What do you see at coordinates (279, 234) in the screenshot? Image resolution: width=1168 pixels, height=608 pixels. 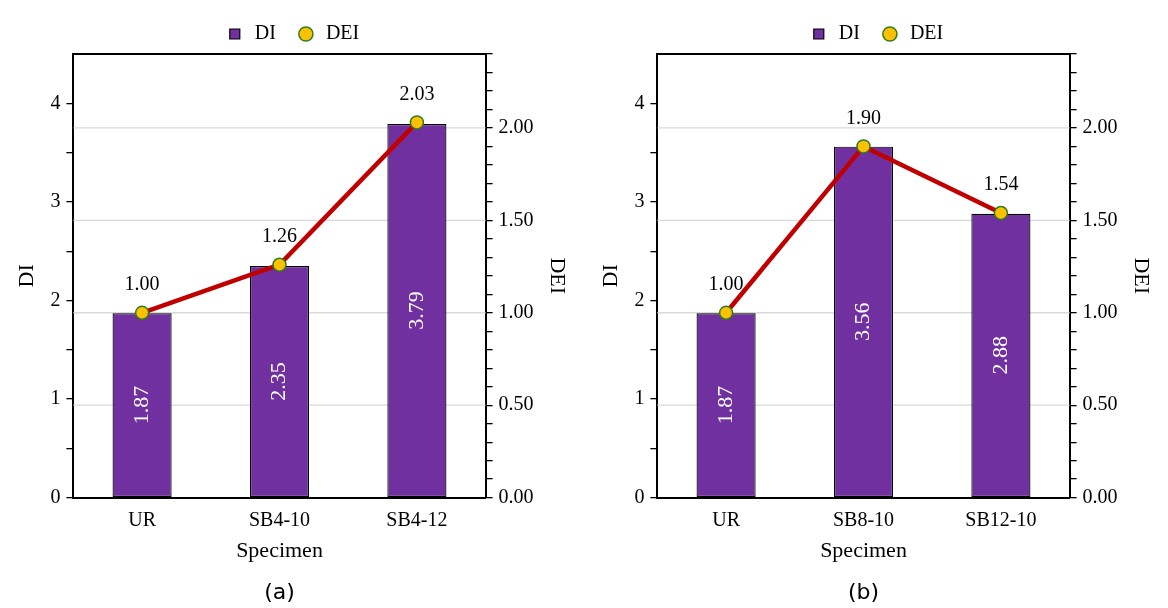 I see `data-label: 1.26` at bounding box center [279, 234].